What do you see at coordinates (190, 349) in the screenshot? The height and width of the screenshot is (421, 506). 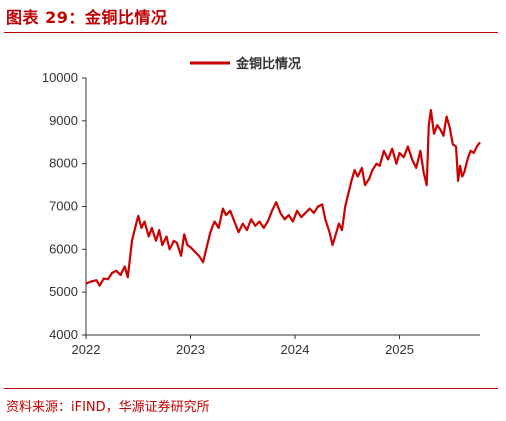 I see `x-tick-label: 2023` at bounding box center [190, 349].